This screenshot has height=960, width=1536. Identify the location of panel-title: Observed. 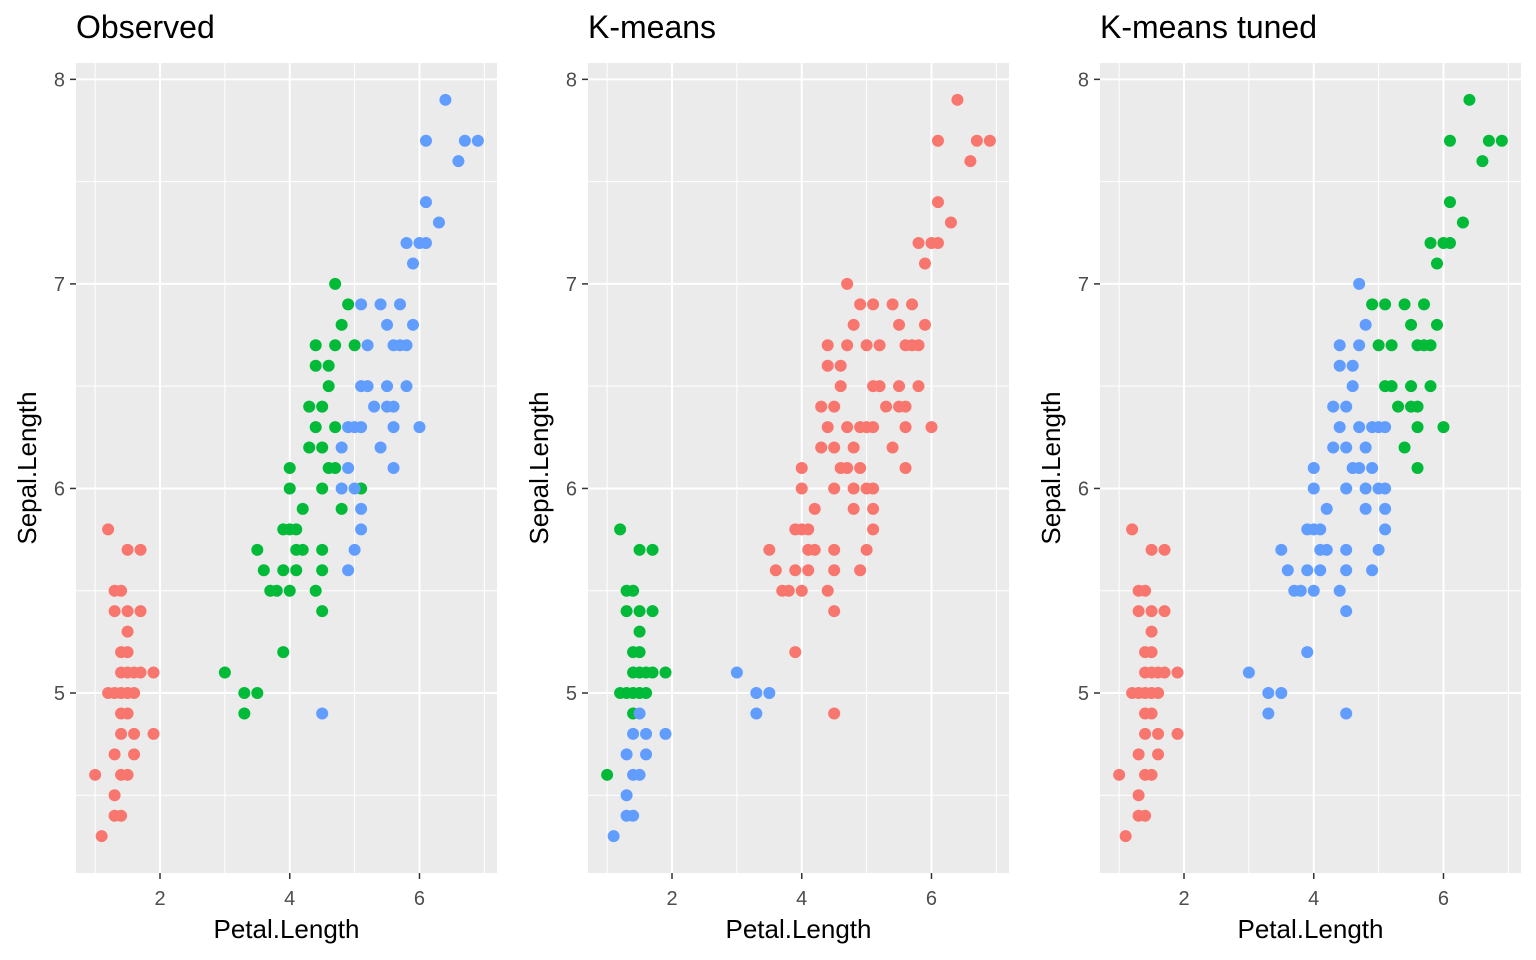
(145, 27).